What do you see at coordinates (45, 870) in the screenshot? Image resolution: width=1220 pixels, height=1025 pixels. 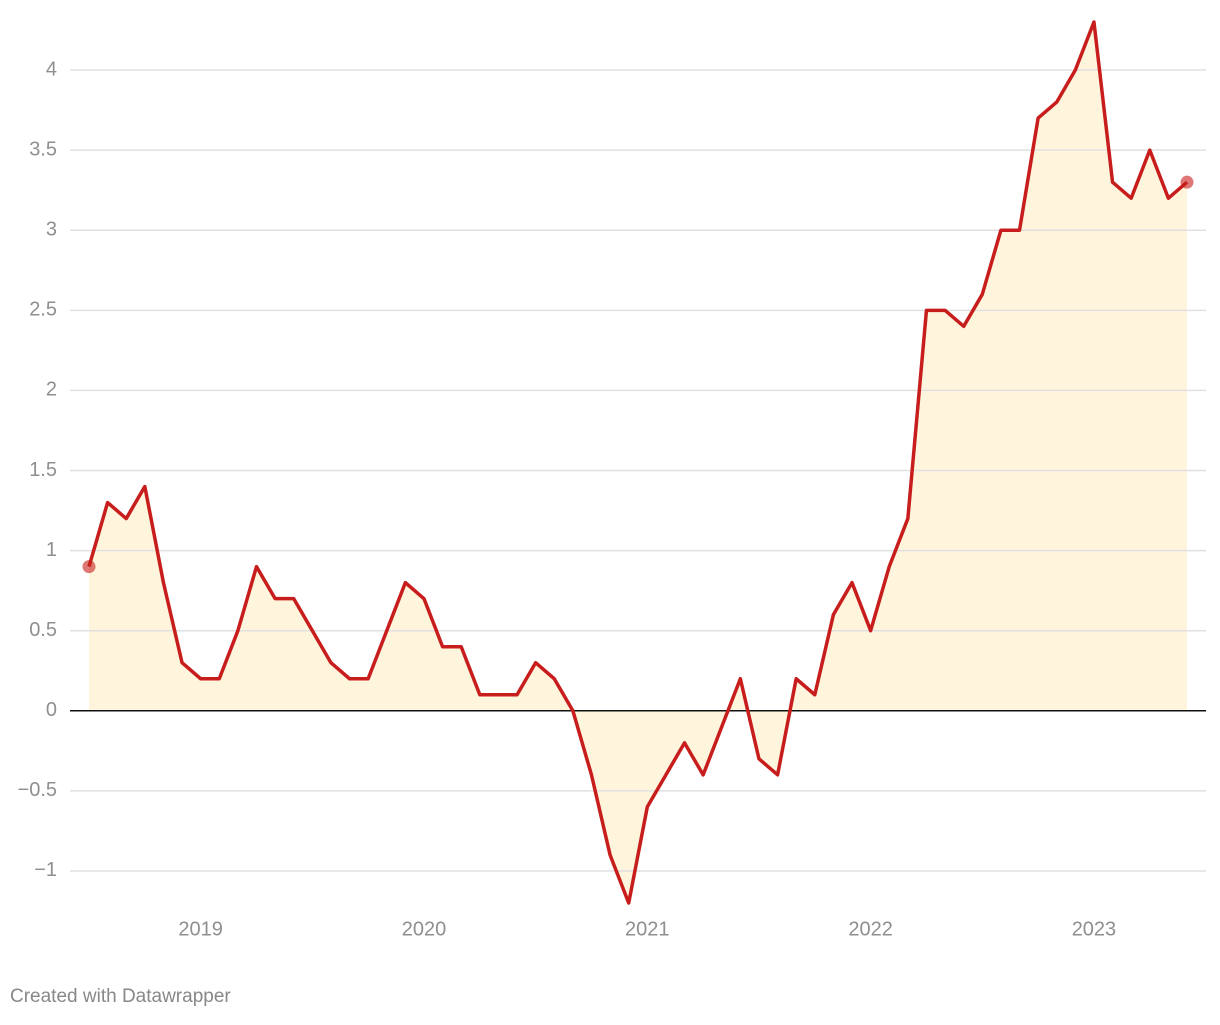 I see `y-tick-label: −1` at bounding box center [45, 870].